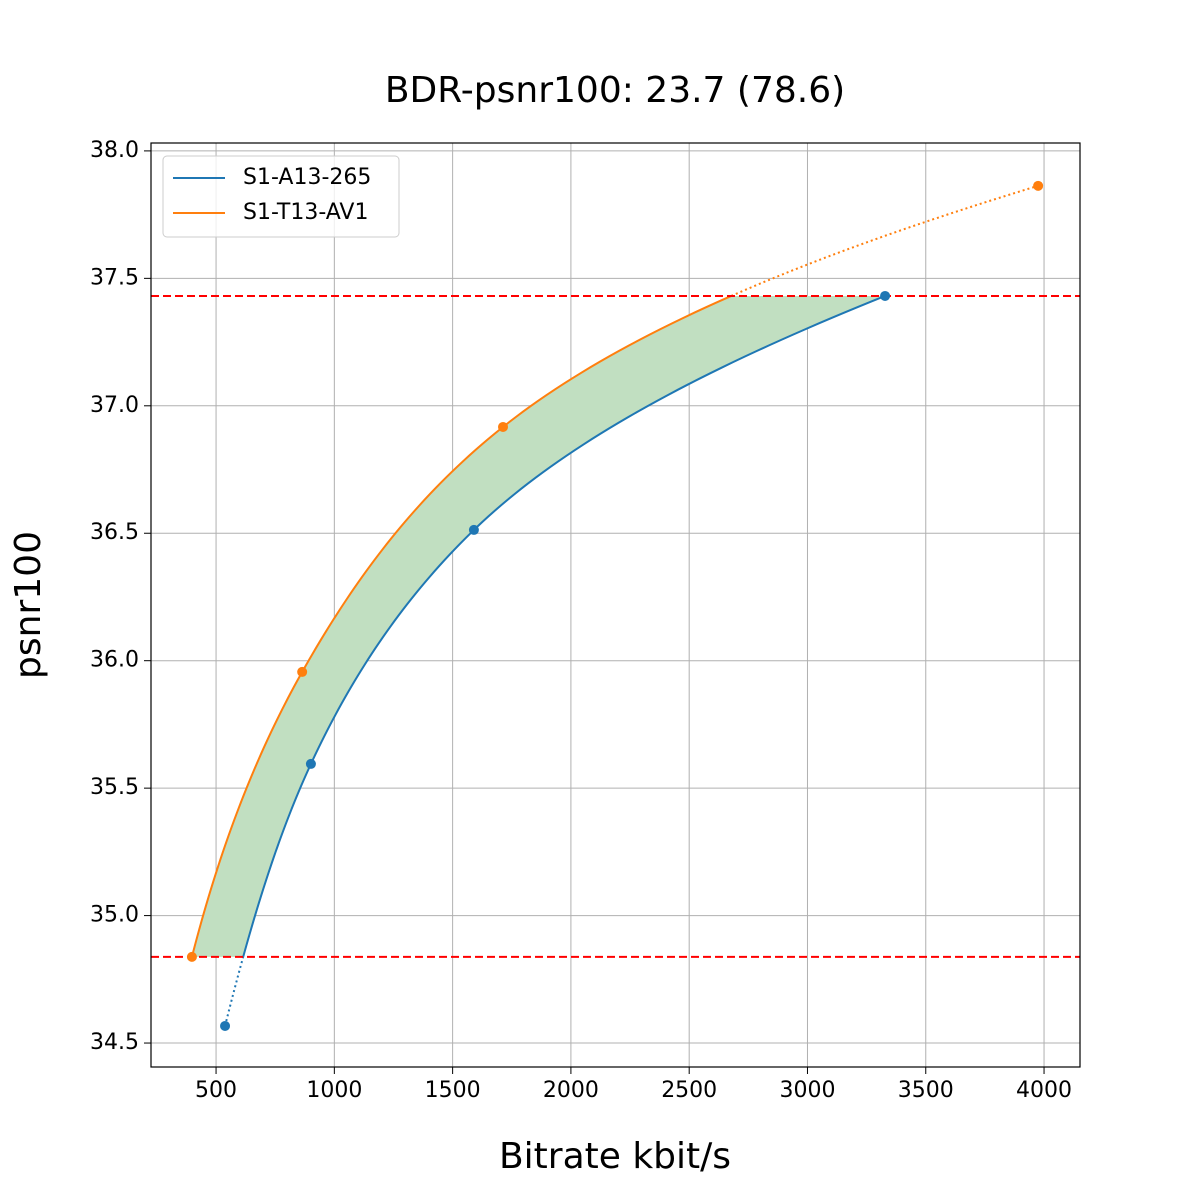  I want to click on x-tick-label: 3000, so click(807, 1090).